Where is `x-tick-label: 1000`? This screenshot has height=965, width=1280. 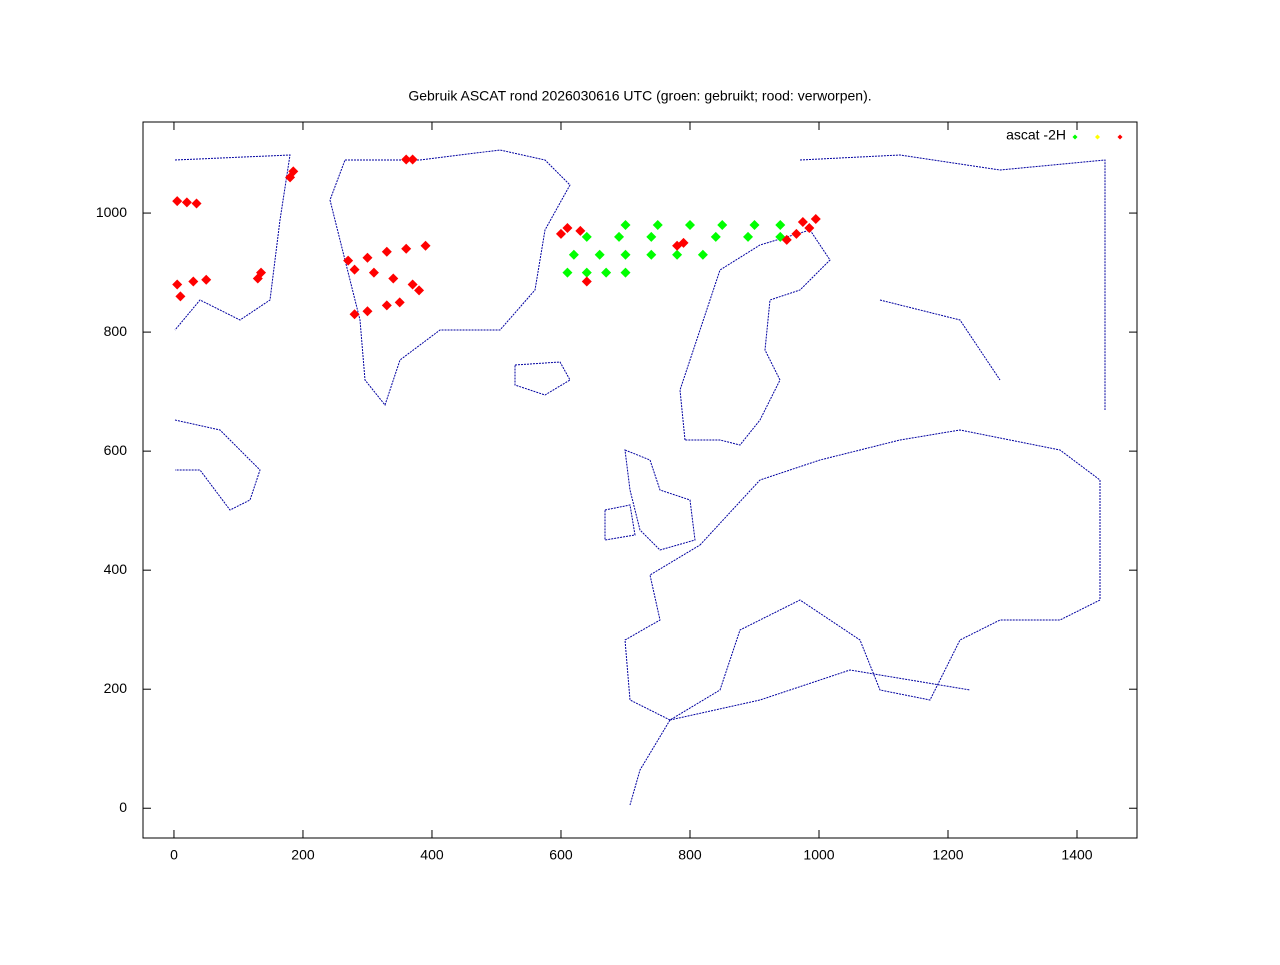 x-tick-label: 1000 is located at coordinates (818, 855).